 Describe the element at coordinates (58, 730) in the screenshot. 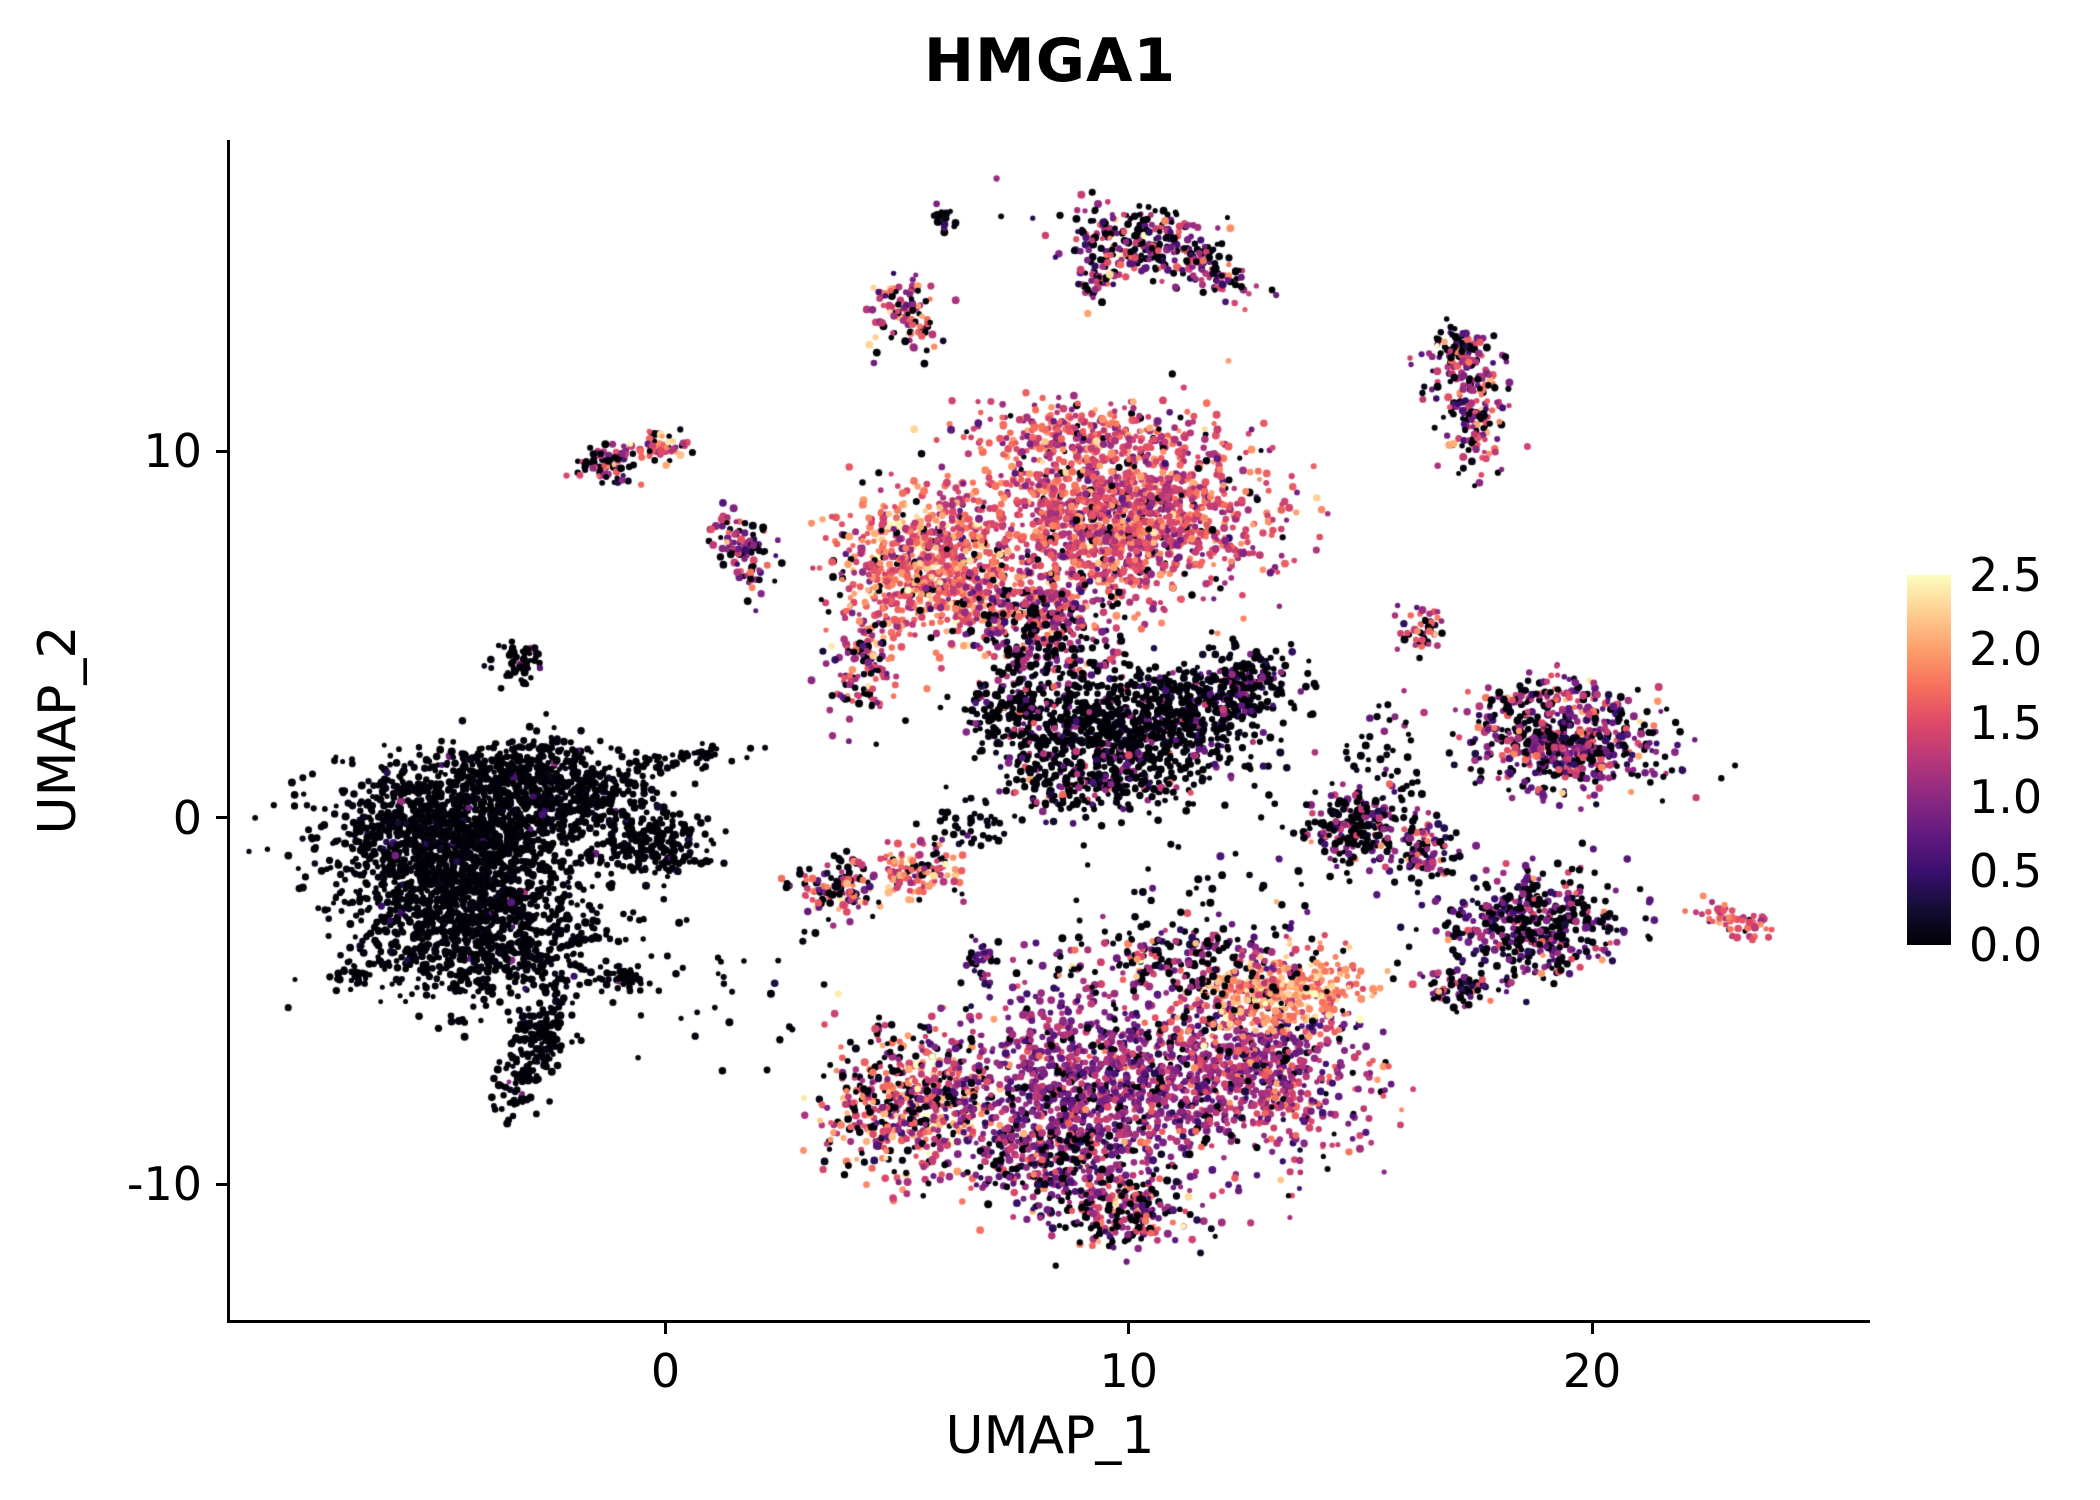

I see `y-axis-title: UMAP_2` at that location.